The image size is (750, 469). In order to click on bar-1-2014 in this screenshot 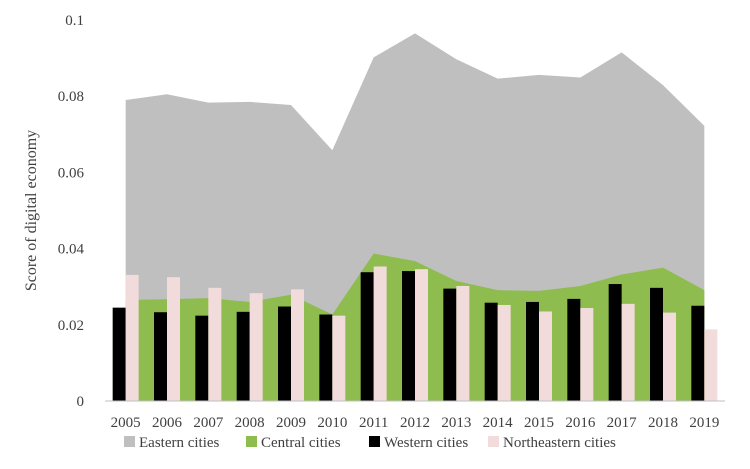, I will do `click(504, 352)`.